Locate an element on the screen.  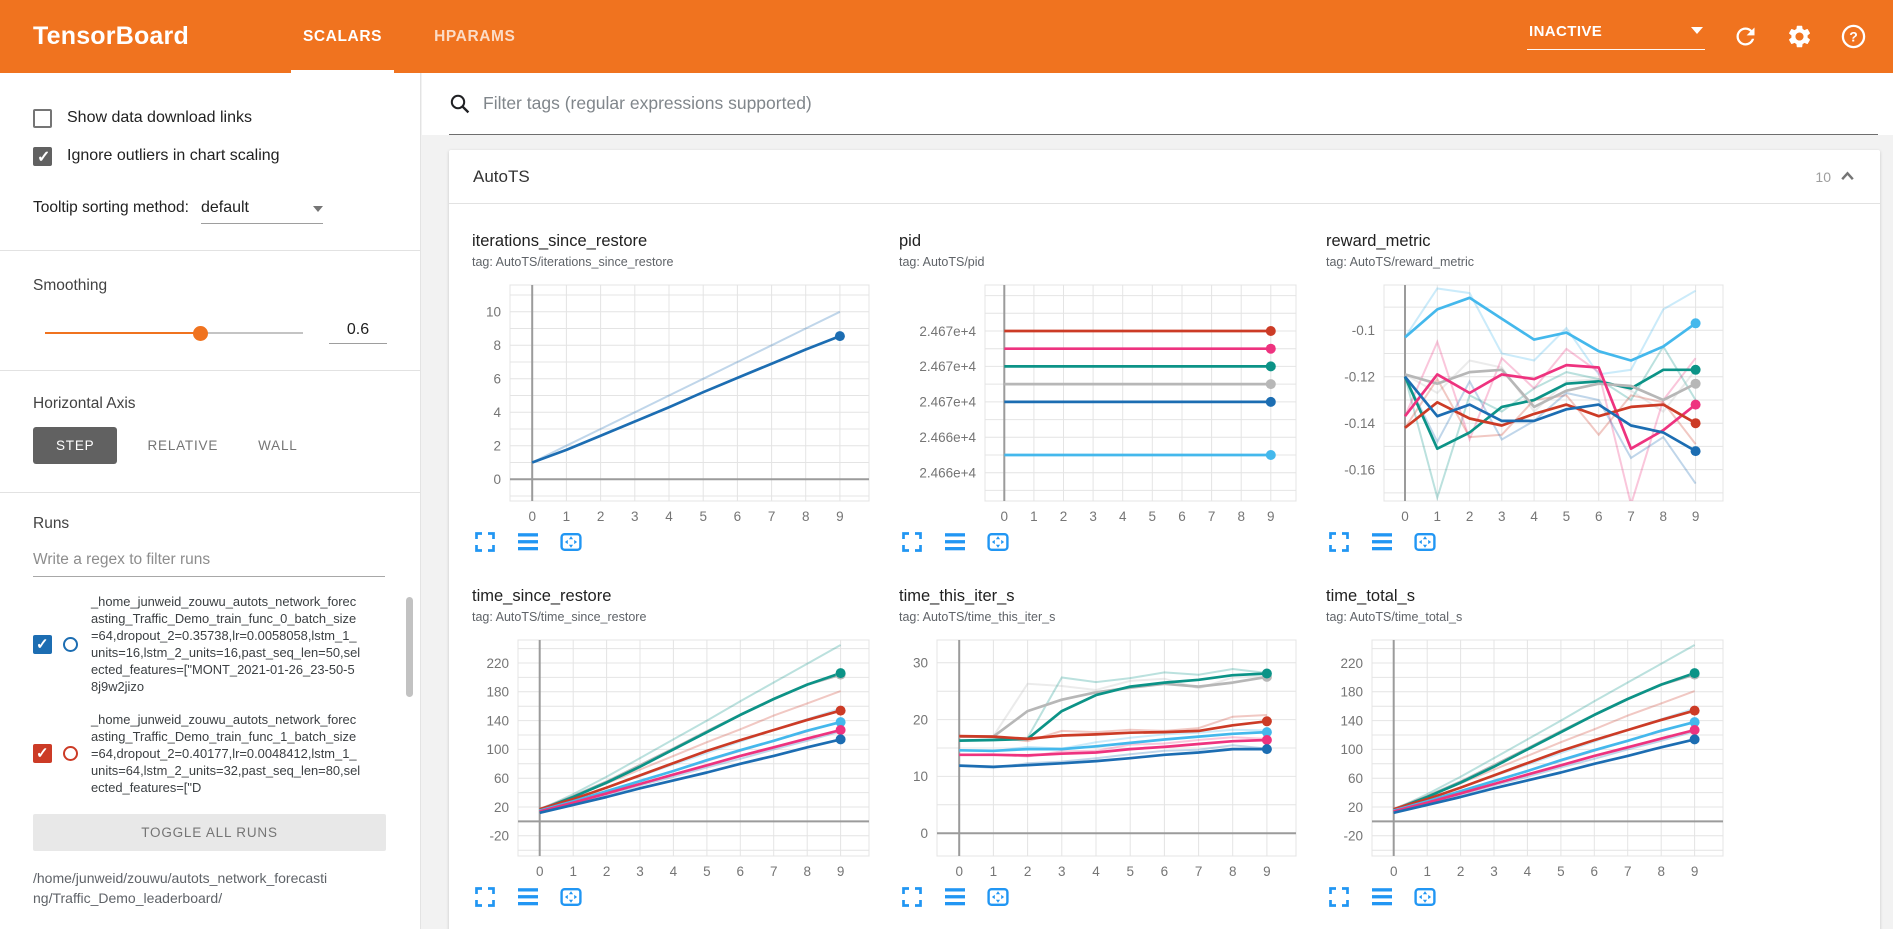
section-title: AutoTS is located at coordinates (501, 176).